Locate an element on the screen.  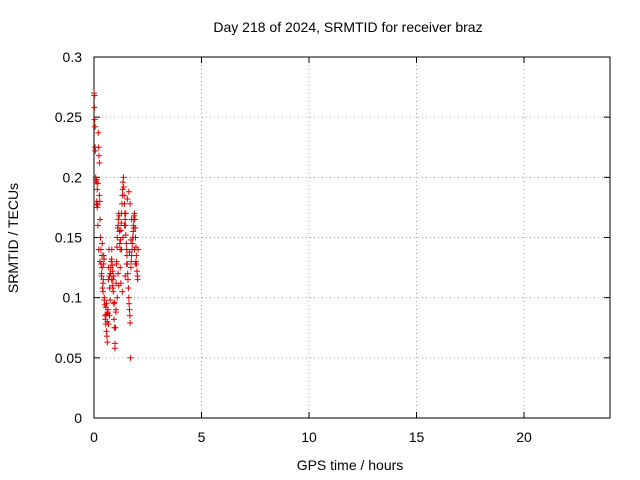
y-tick-label: 0.3 is located at coordinates (73, 57).